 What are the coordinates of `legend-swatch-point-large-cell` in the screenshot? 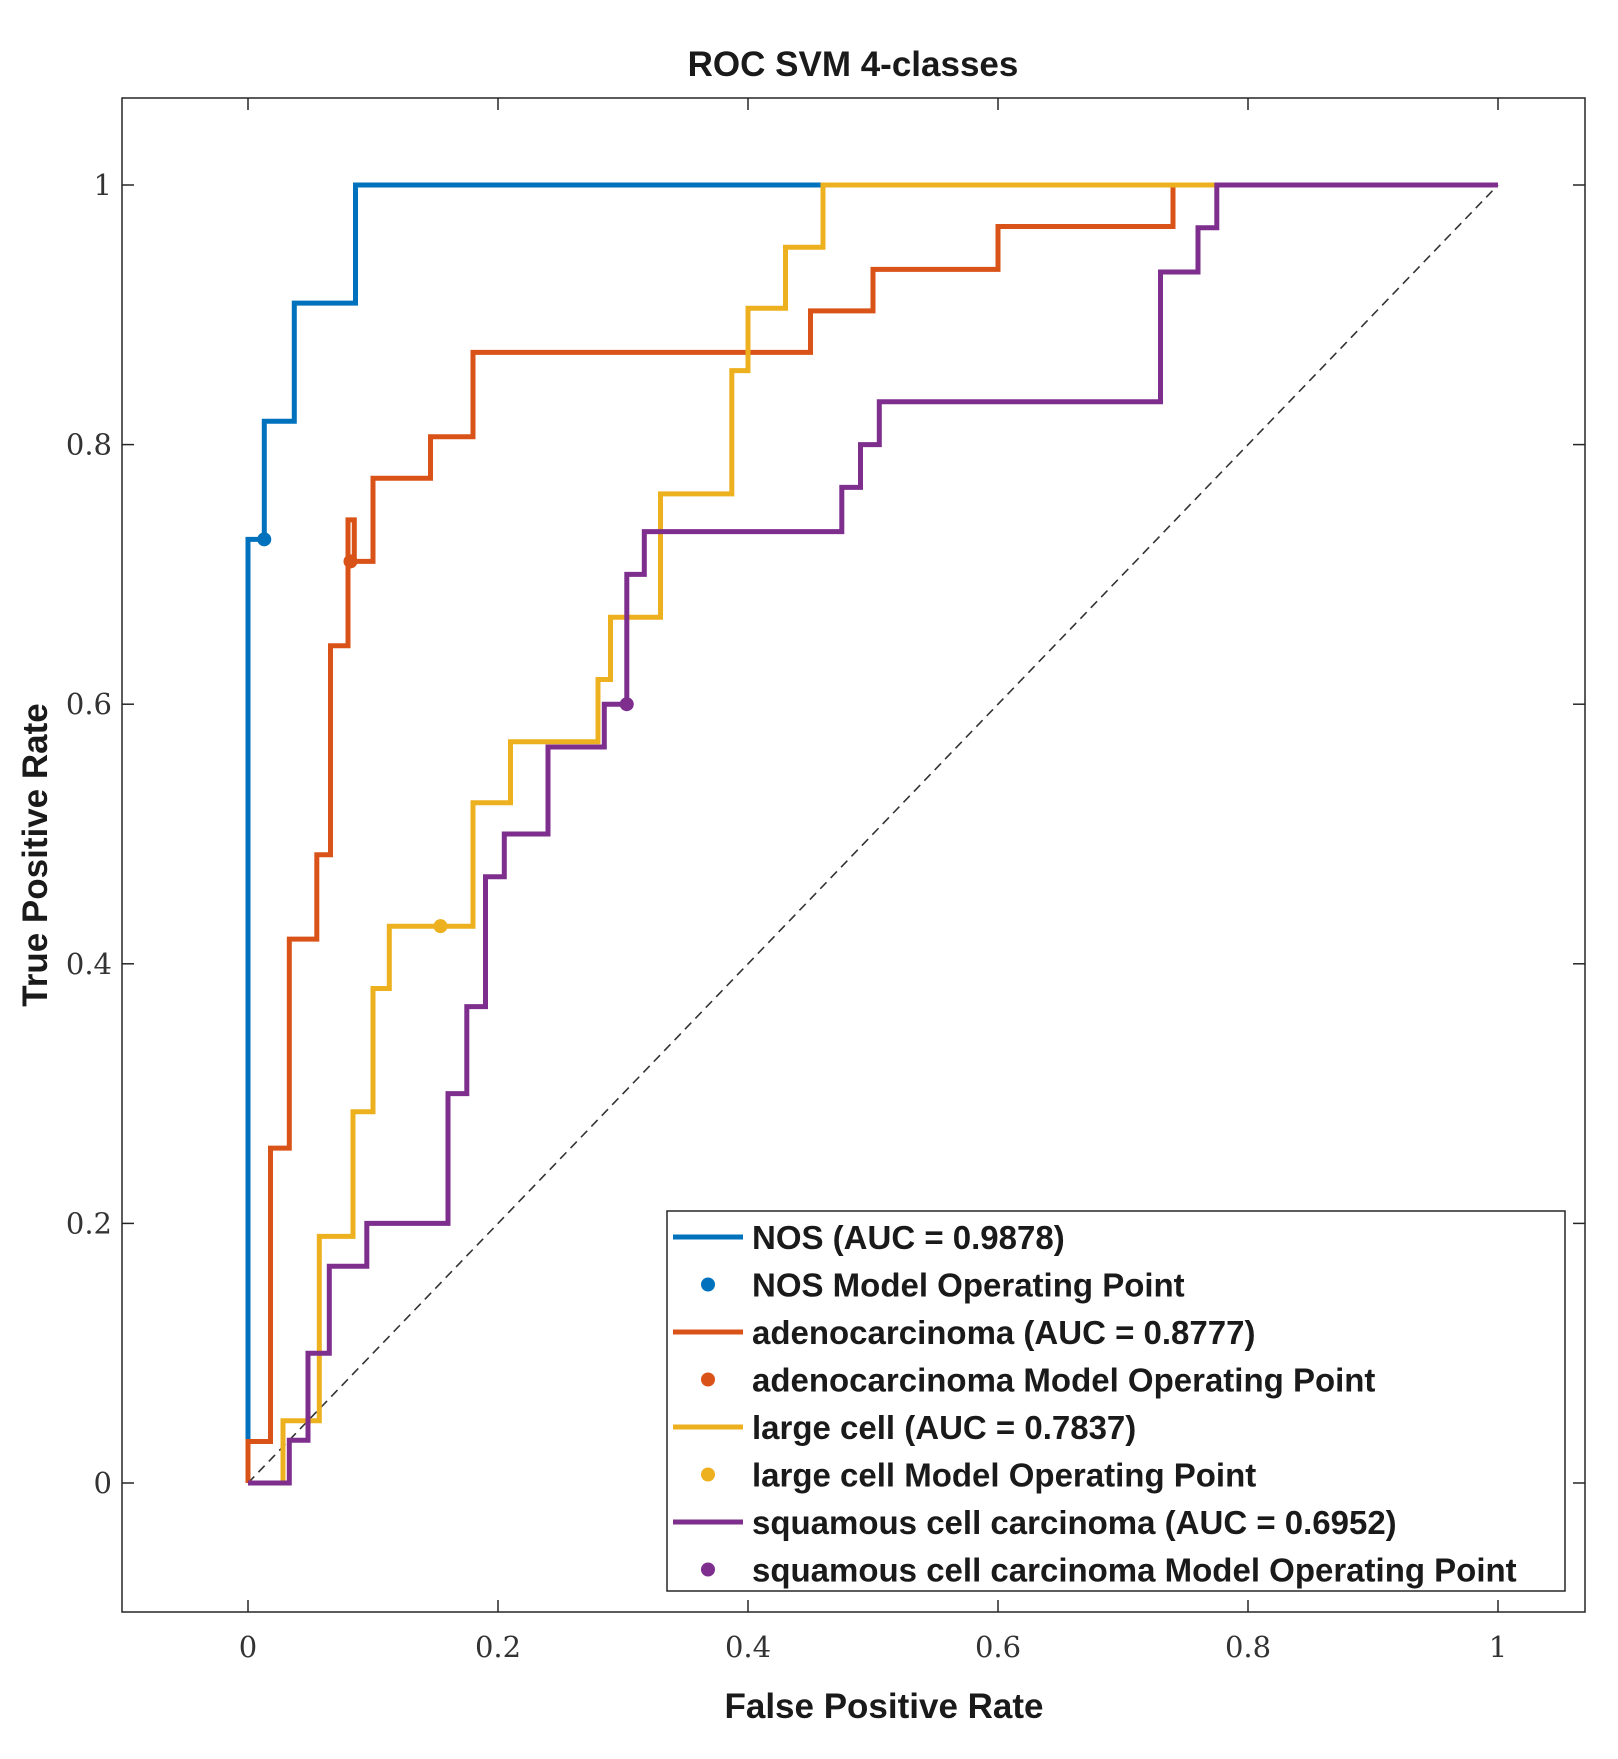 It's located at (708, 1474).